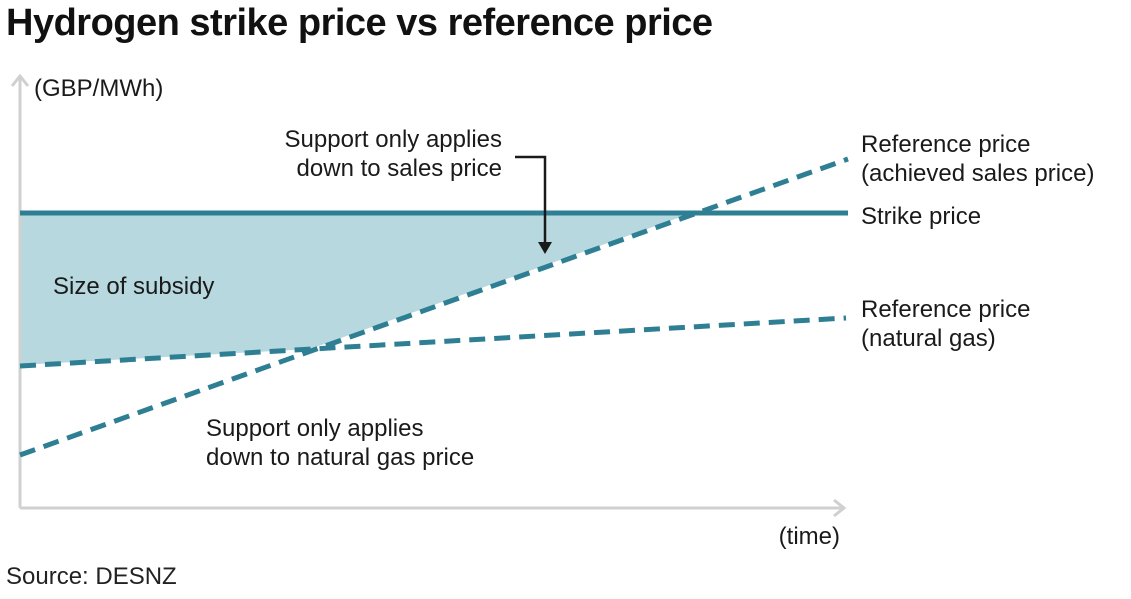  I want to click on sales-support-label-line2: down to sales price, so click(399, 168).